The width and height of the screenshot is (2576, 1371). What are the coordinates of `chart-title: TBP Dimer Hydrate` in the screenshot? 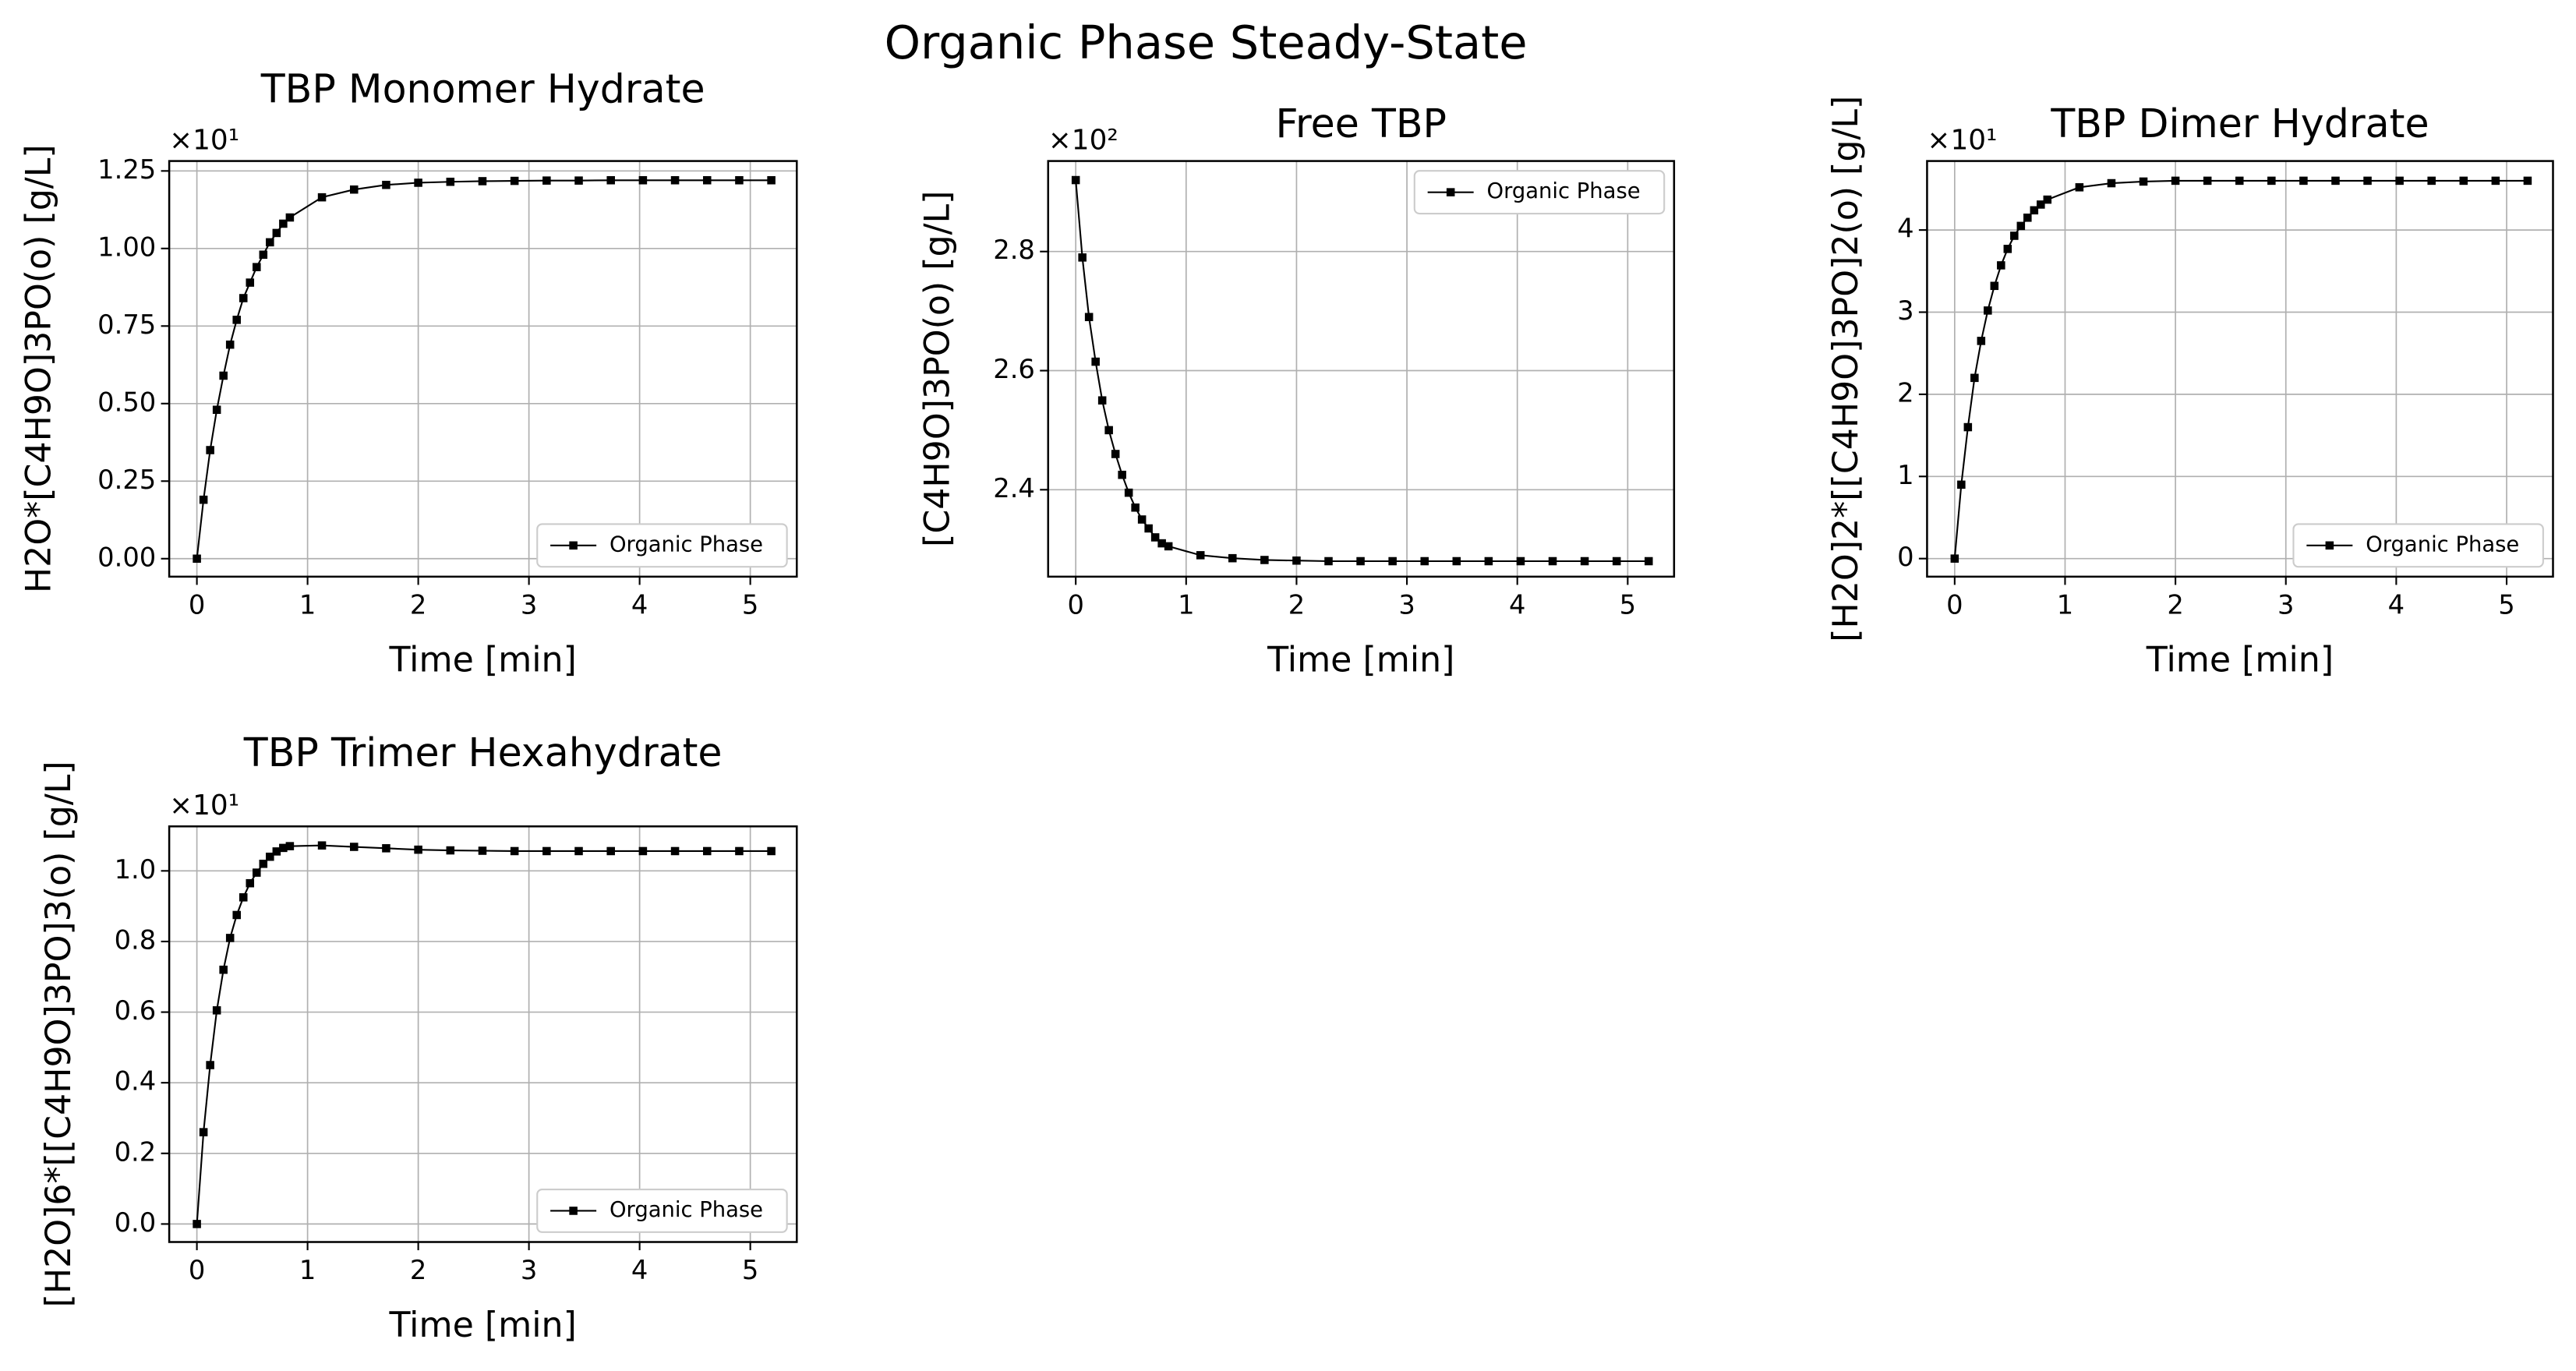 It's located at (2239, 124).